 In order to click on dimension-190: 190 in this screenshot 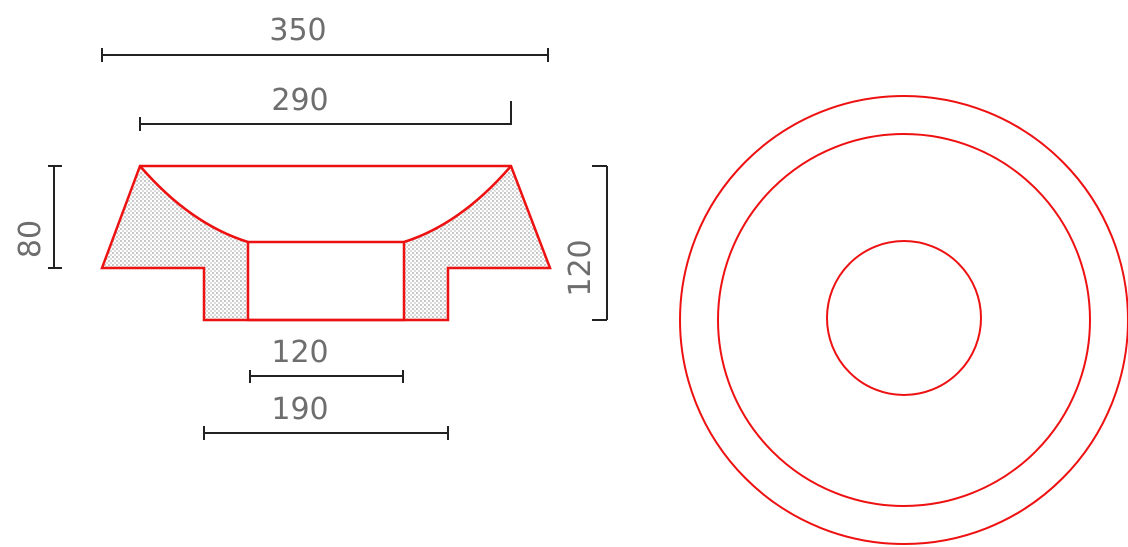, I will do `click(326, 416)`.